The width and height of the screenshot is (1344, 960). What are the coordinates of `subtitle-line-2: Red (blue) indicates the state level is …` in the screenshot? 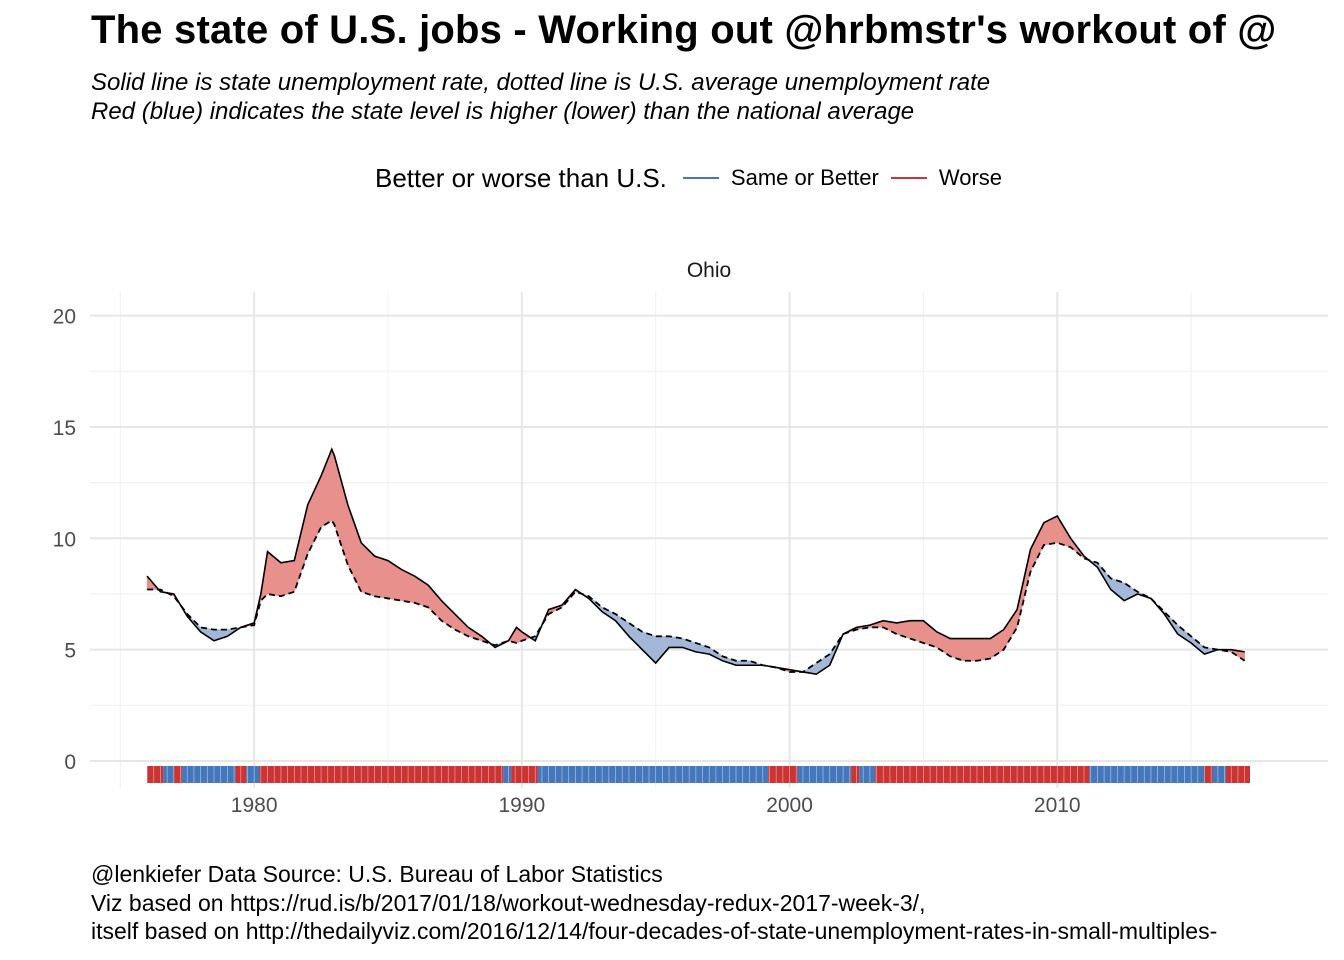 It's located at (503, 111).